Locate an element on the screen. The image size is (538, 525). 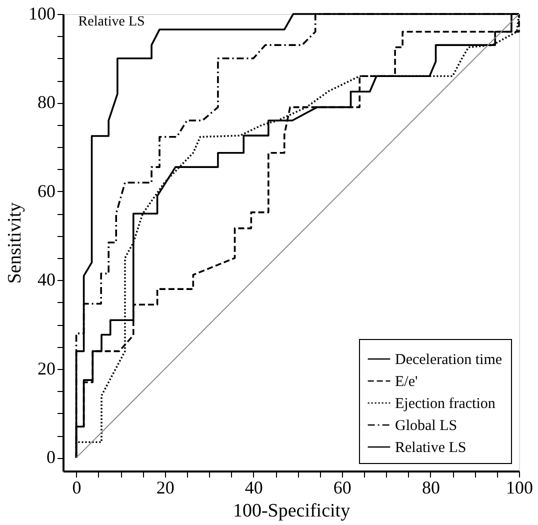
x-tick-label: 80 is located at coordinates (431, 488).